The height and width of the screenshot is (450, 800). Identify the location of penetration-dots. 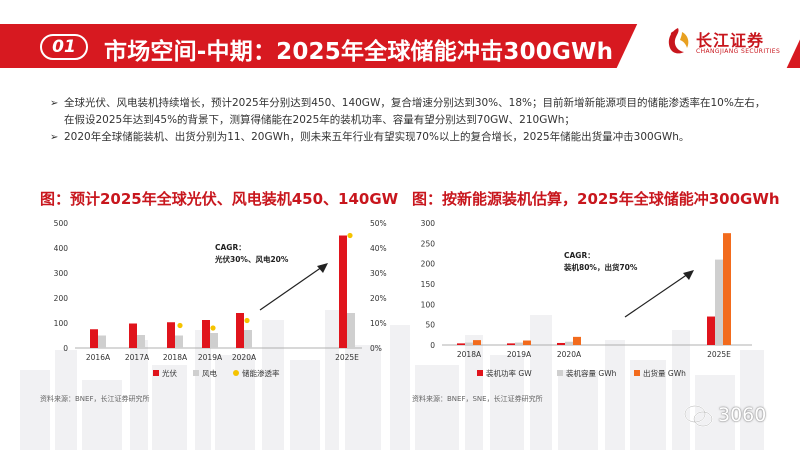
(265, 281).